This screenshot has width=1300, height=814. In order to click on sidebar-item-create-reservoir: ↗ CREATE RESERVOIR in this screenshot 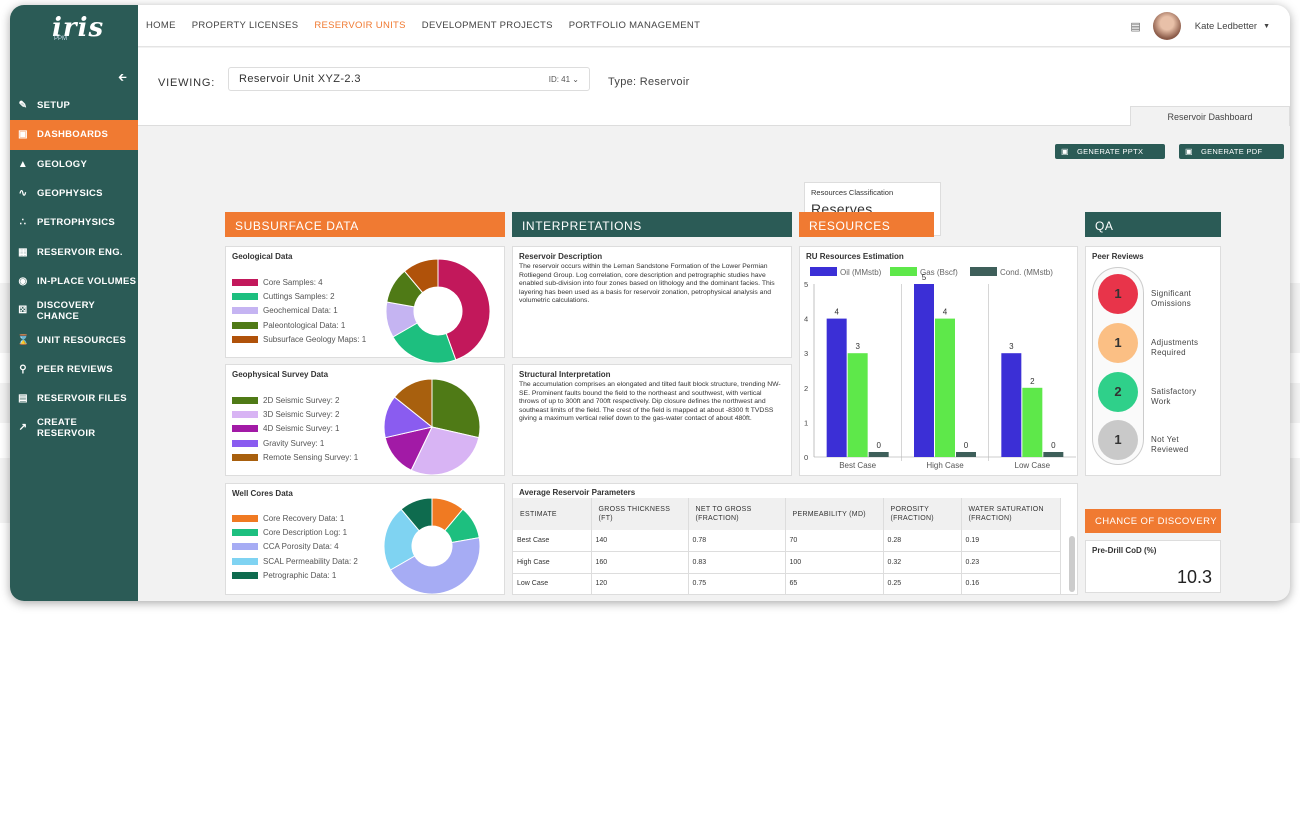, I will do `click(74, 427)`.